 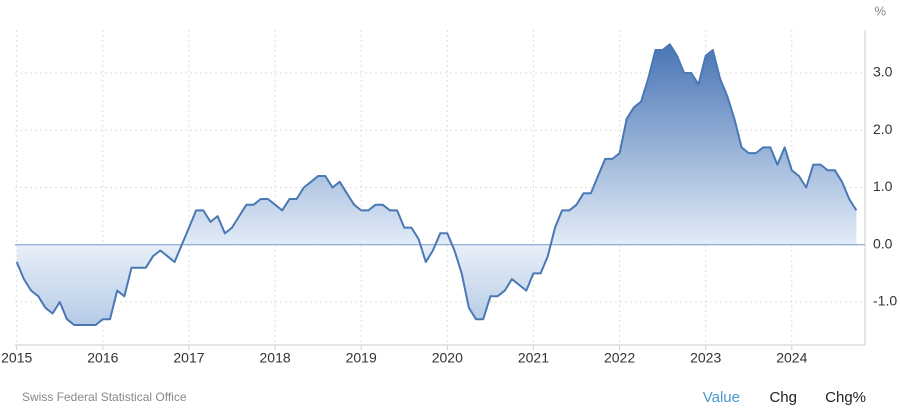 I want to click on value-tab: Value, so click(x=721, y=397).